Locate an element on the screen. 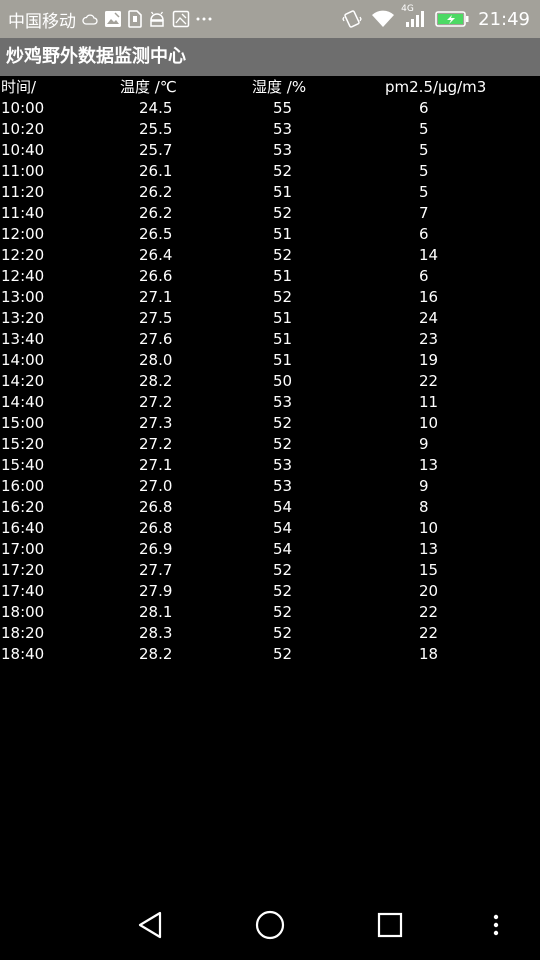 The image size is (540, 960). image-notification-icon is located at coordinates (113, 19).